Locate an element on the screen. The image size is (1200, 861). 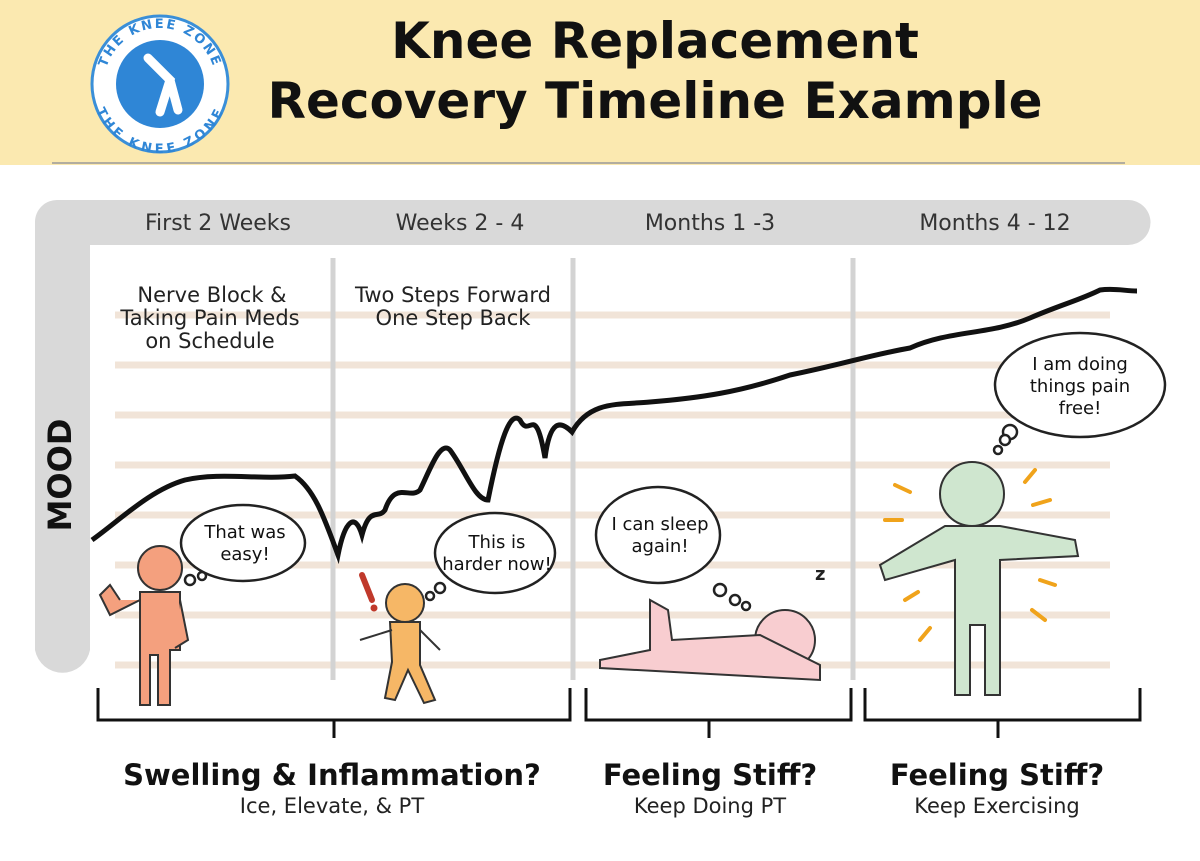
figure-hurt is located at coordinates (400, 644).